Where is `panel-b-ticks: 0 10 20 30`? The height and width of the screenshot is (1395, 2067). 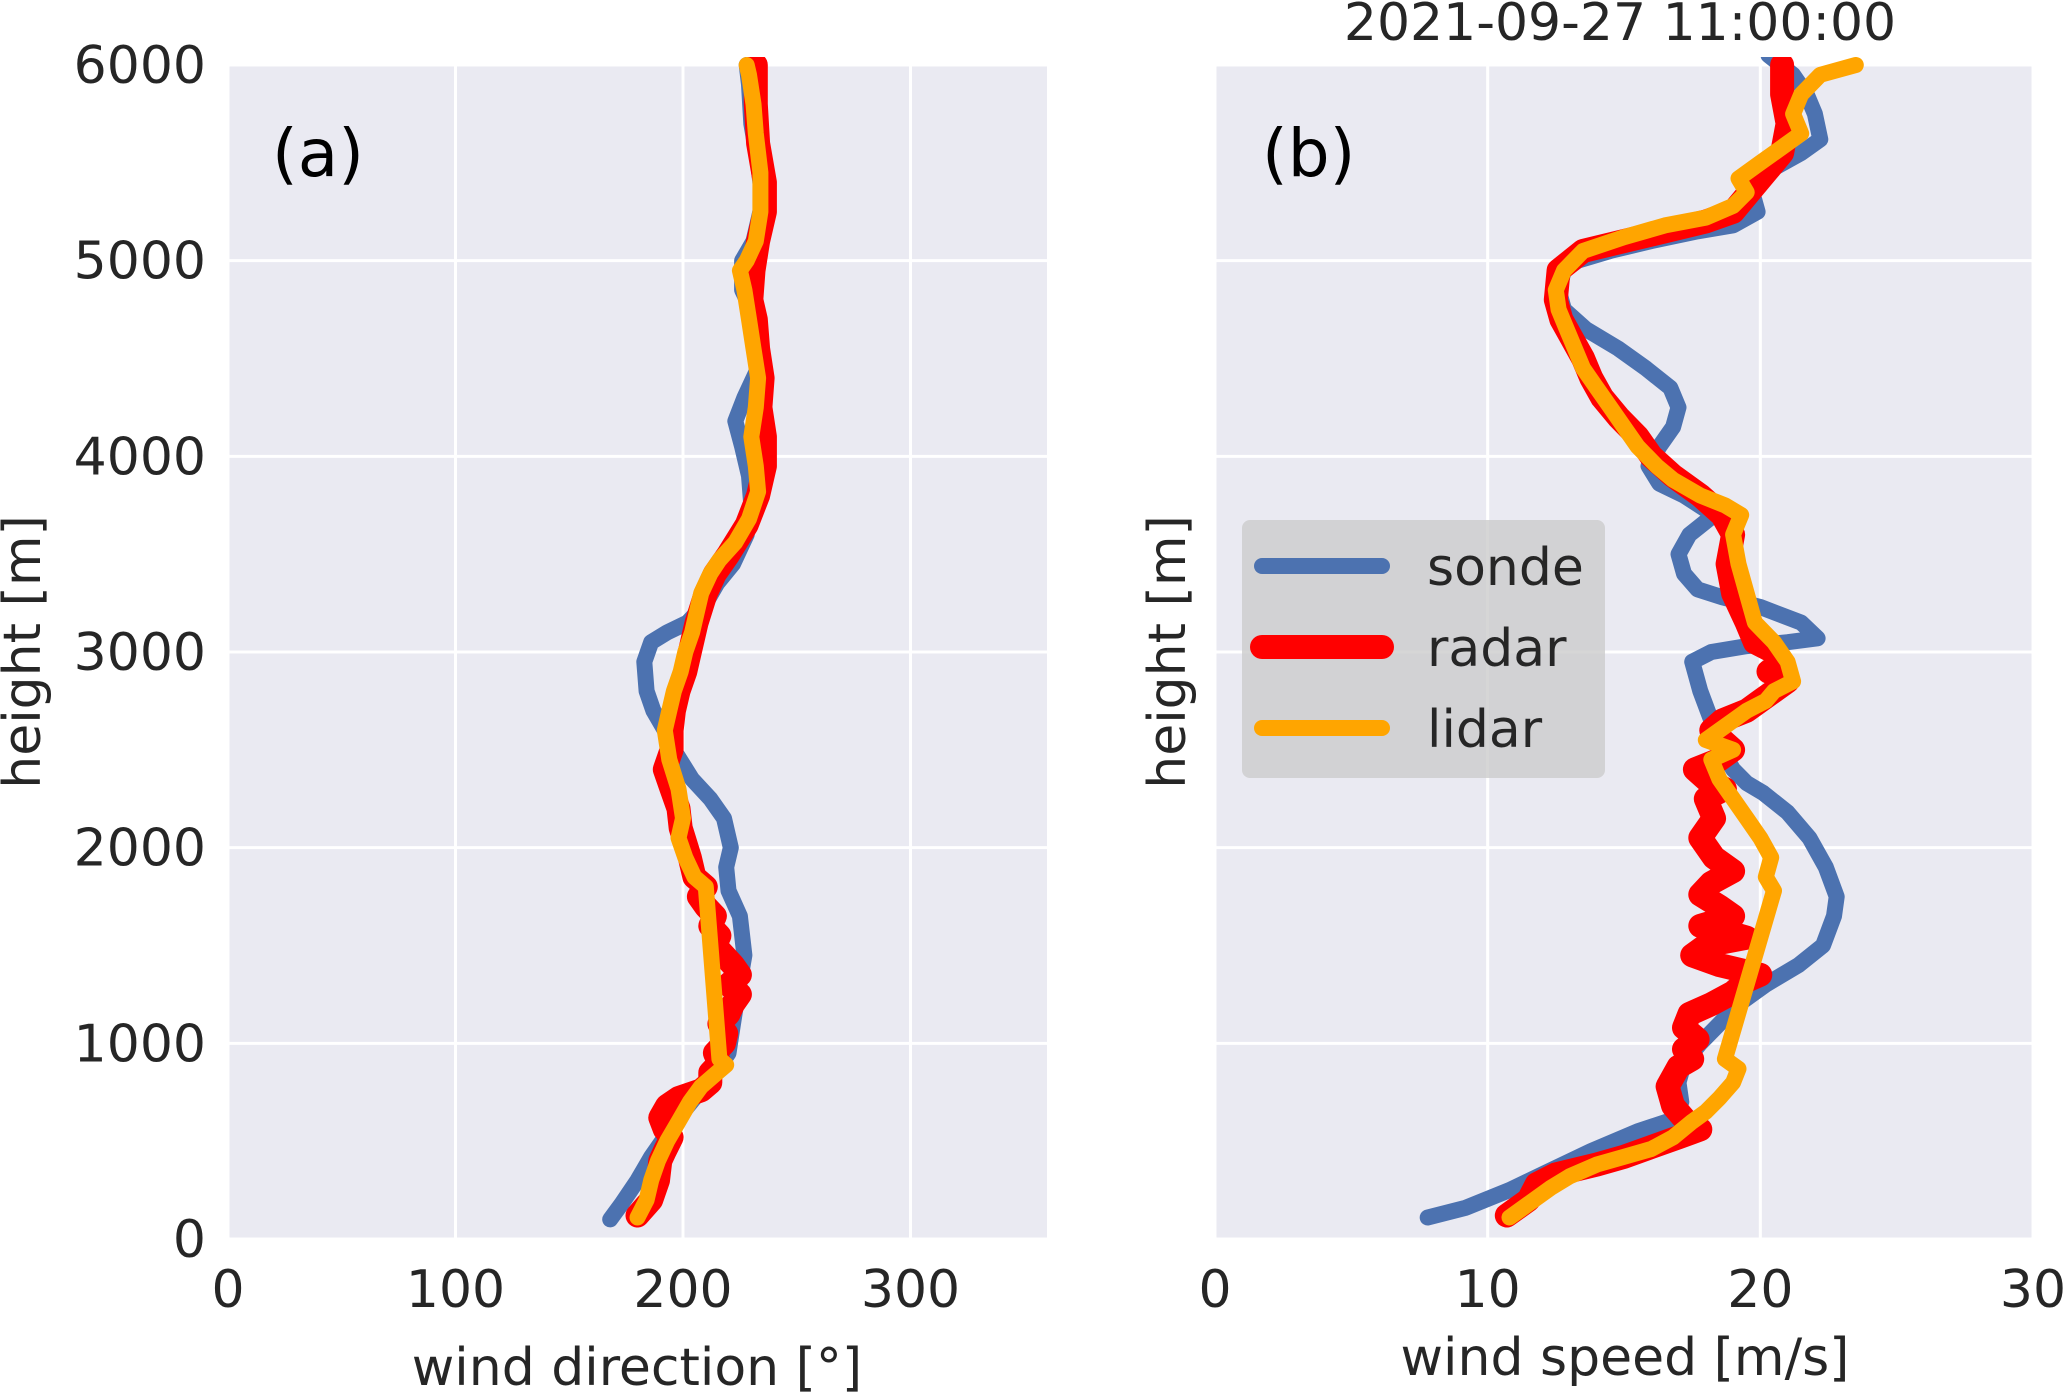
panel-b-ticks: 0 10 20 30 is located at coordinates (1632, 1290).